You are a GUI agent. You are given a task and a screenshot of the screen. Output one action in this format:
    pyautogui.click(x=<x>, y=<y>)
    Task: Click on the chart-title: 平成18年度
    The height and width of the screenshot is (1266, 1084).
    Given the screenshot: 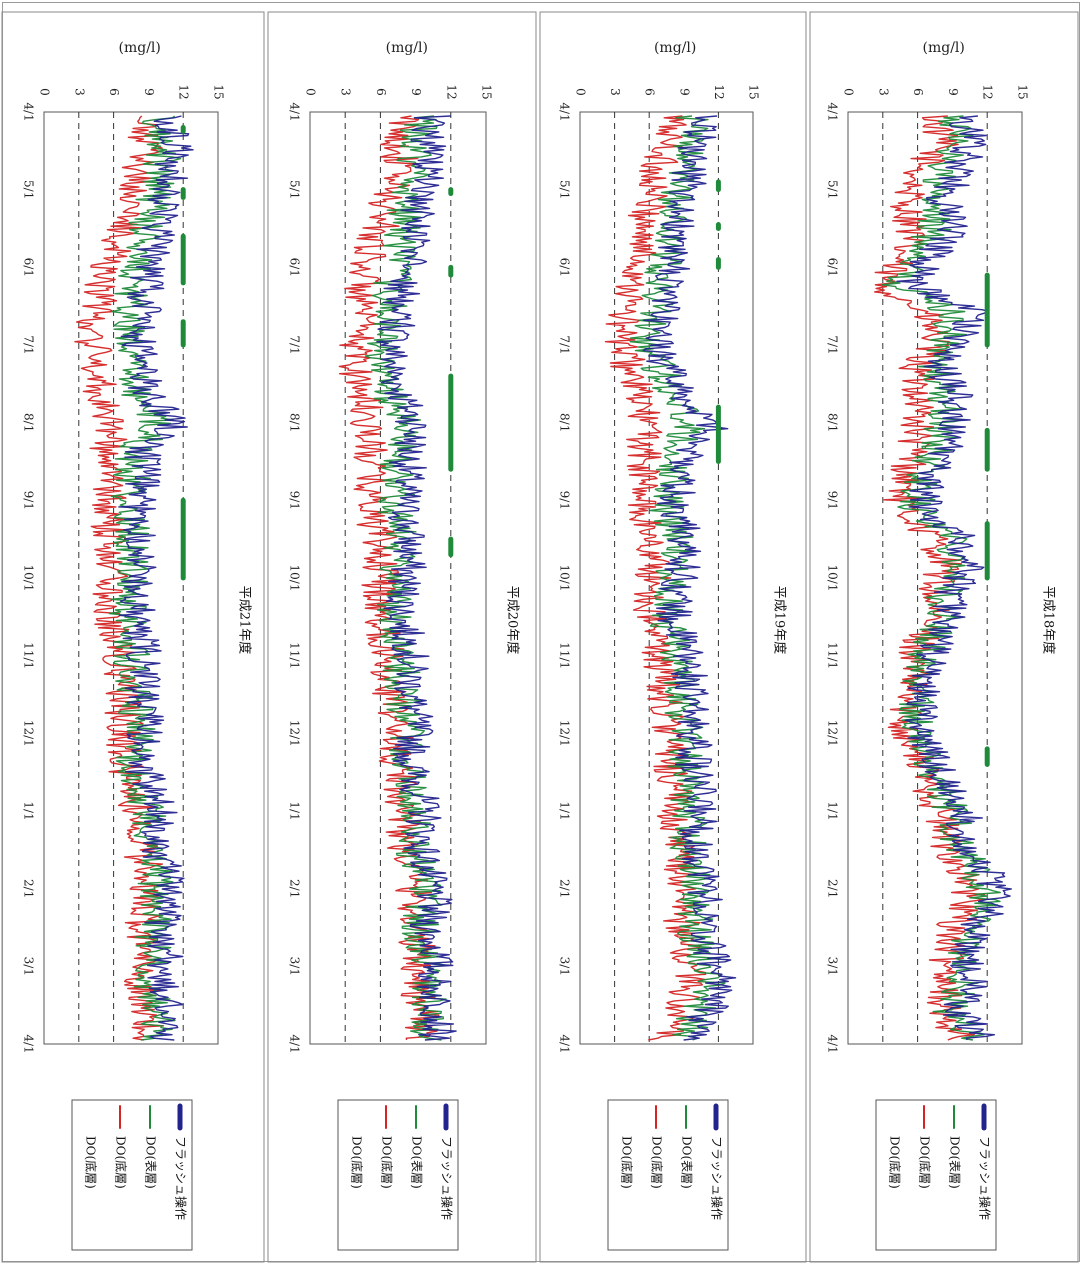 What is the action you would take?
    pyautogui.click(x=1049, y=620)
    